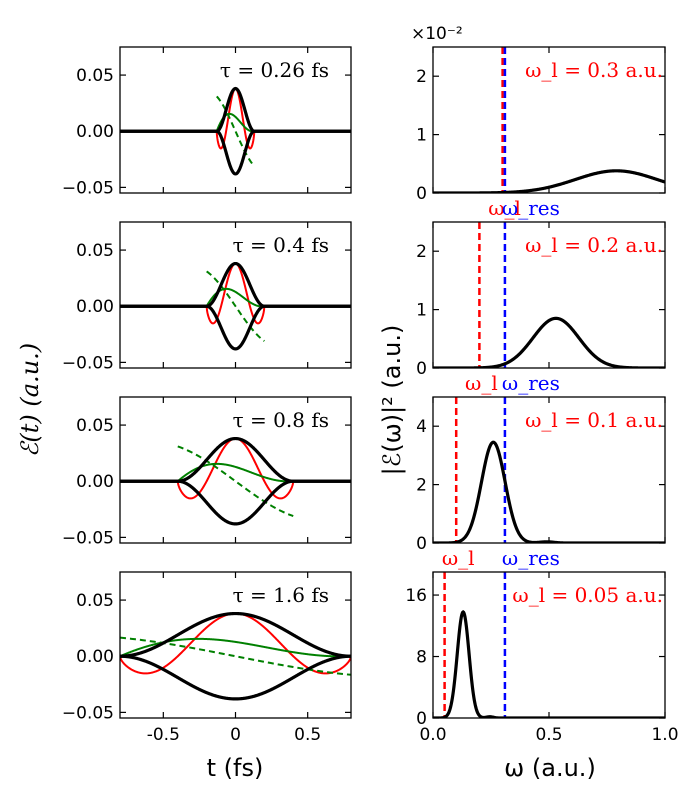  What do you see at coordinates (538, 122) in the screenshot?
I see `spectrum-panel-1: 2 1 0 ×10⁻² ω_l = 0.3 a.u. ω_lω_res` at bounding box center [538, 122].